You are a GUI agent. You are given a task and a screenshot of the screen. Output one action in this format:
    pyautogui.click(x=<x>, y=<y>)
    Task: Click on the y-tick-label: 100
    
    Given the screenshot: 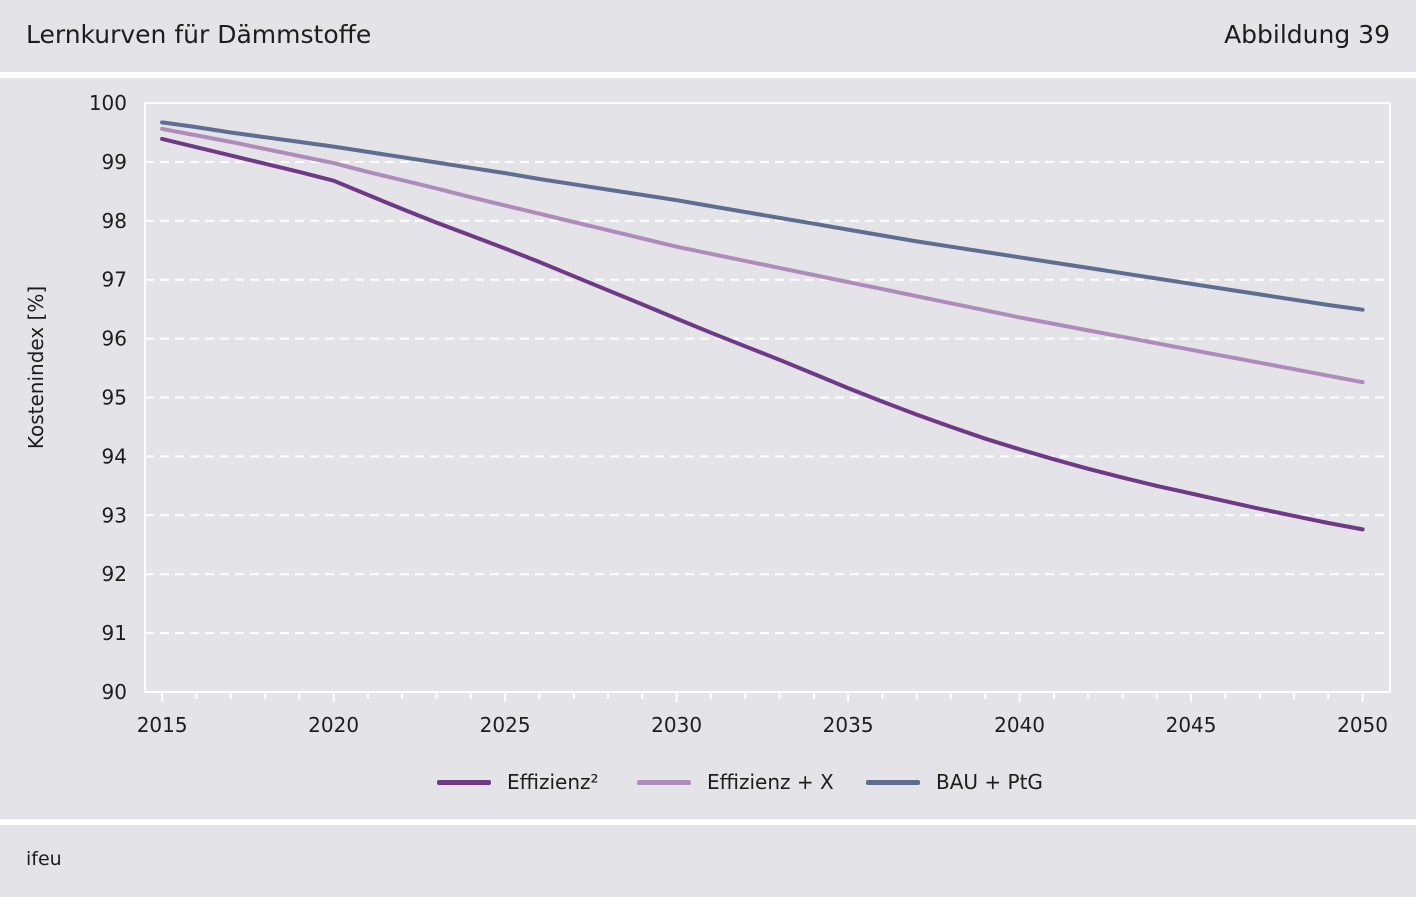 What is the action you would take?
    pyautogui.click(x=108, y=103)
    